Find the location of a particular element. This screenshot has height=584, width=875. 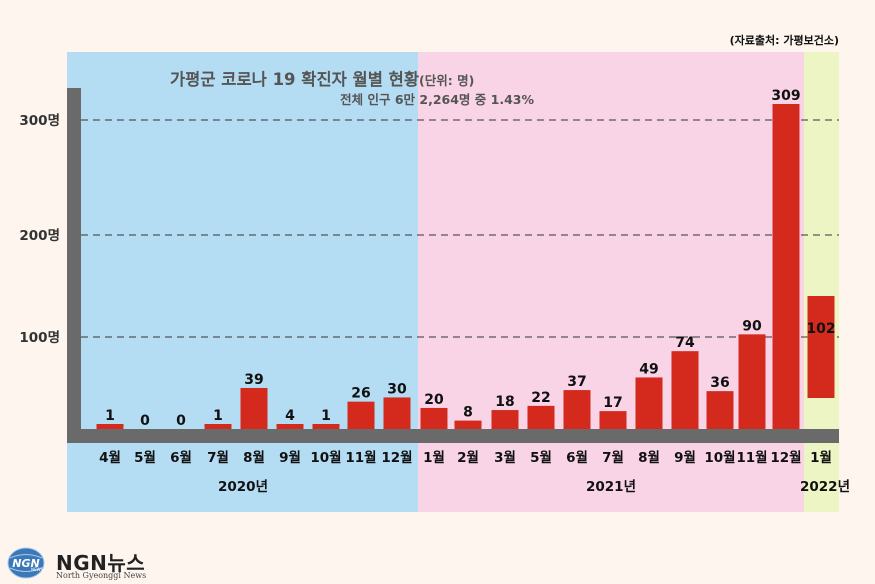

ngn-logo: NGN NEWS NGN뉴스 North Gyeonggi News is located at coordinates (91, 564).